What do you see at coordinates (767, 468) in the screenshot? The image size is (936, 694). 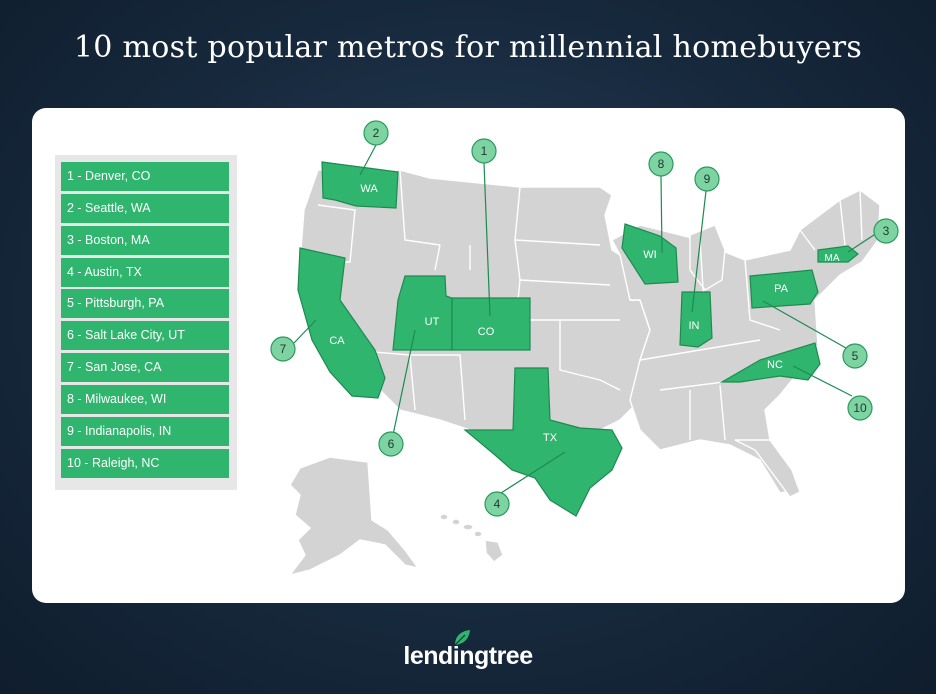 I see `land-florida` at bounding box center [767, 468].